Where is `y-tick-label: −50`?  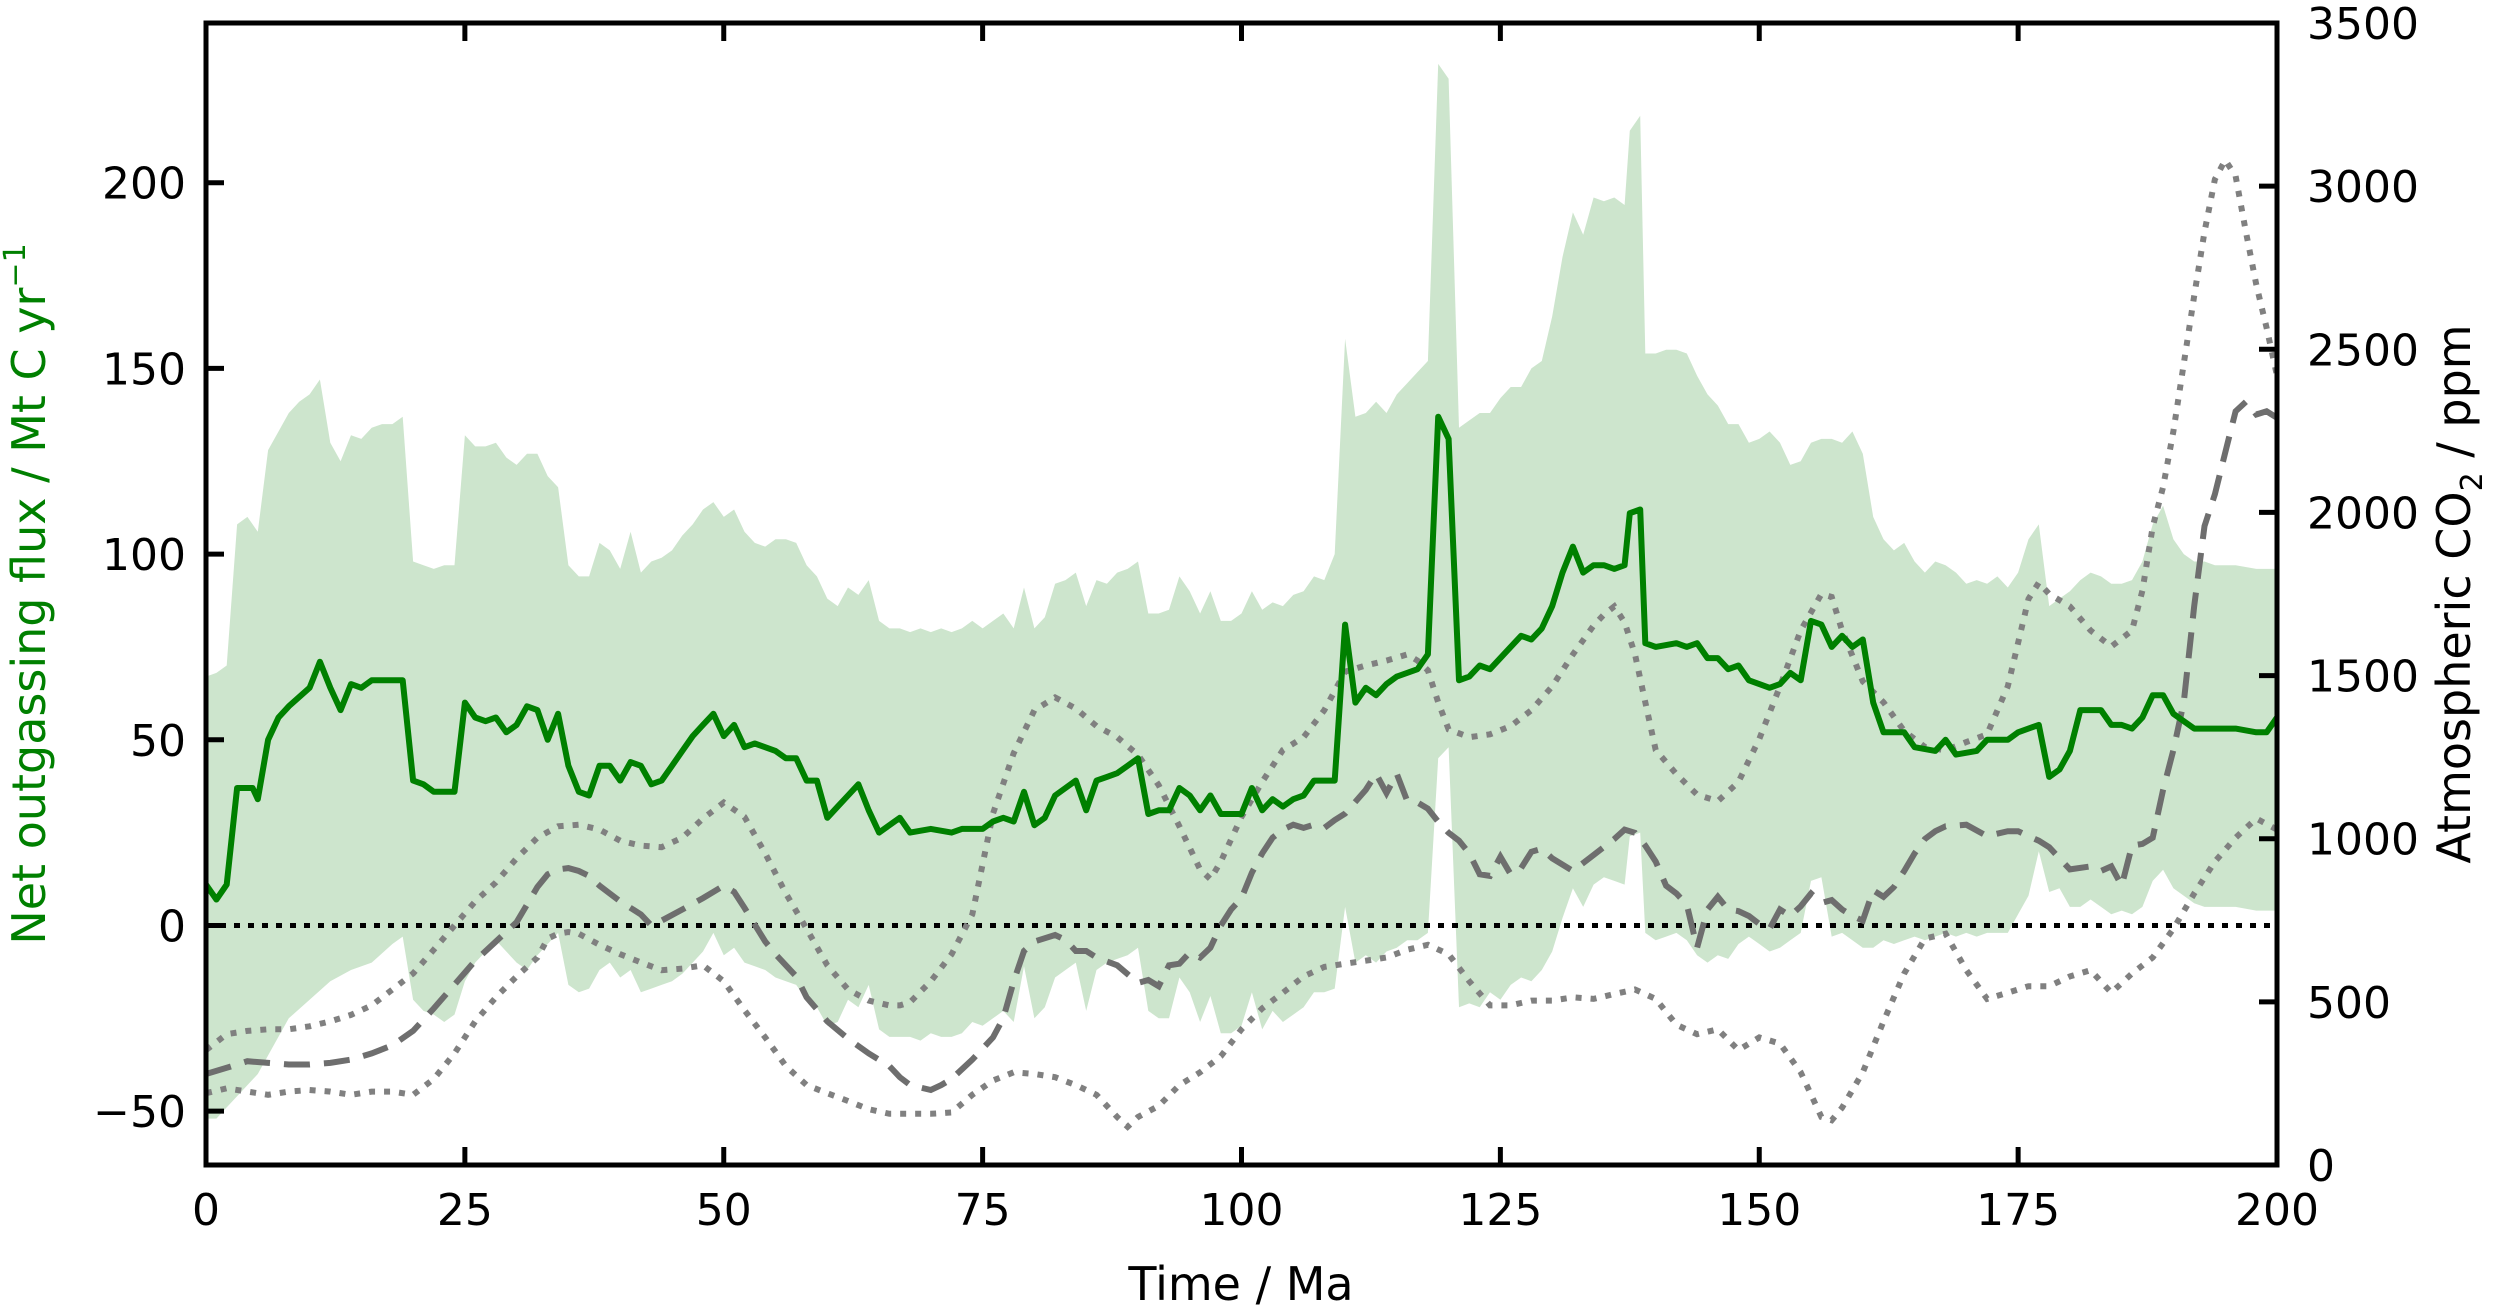 y-tick-label: −50 is located at coordinates (139, 1112).